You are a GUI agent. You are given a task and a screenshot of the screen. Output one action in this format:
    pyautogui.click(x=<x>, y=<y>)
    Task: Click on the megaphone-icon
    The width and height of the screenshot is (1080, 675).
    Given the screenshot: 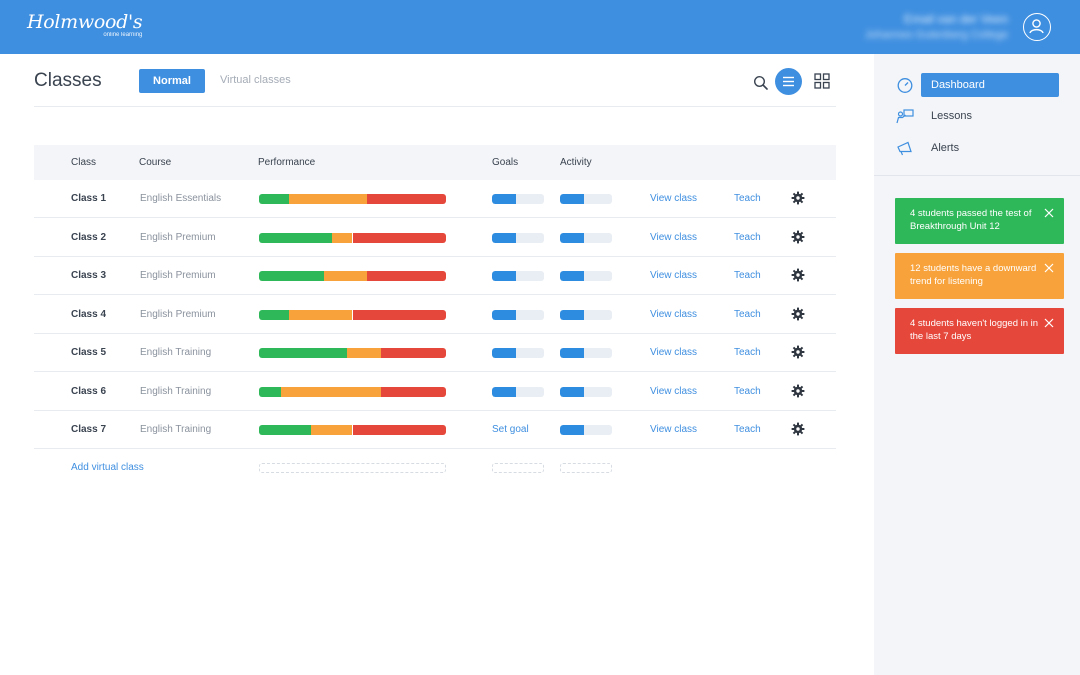 What is the action you would take?
    pyautogui.click(x=904, y=148)
    